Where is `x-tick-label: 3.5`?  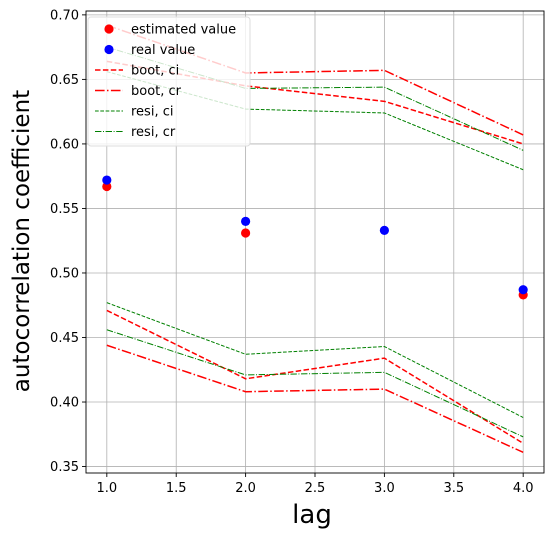 x-tick-label: 3.5 is located at coordinates (453, 488).